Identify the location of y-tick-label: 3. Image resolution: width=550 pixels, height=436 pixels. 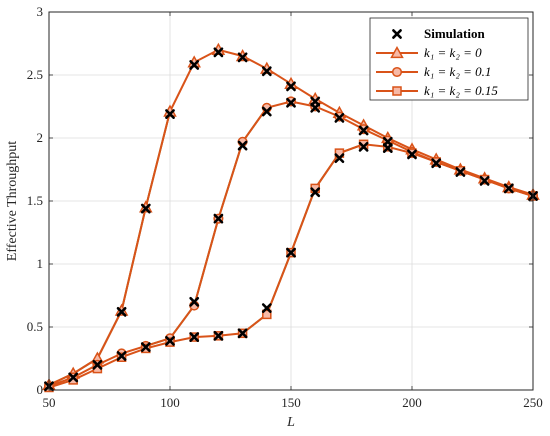
(40, 11).